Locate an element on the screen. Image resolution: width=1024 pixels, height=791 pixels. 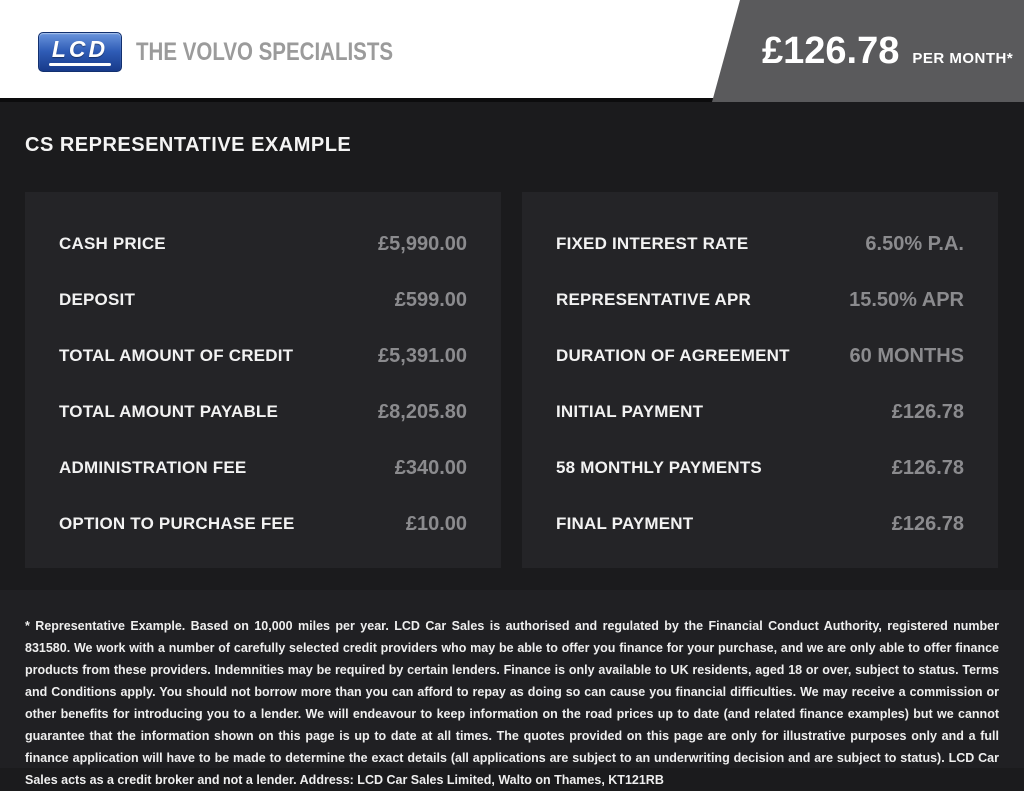
finance-row-deposit: DEPOSIT £599.00 is located at coordinates (263, 300).